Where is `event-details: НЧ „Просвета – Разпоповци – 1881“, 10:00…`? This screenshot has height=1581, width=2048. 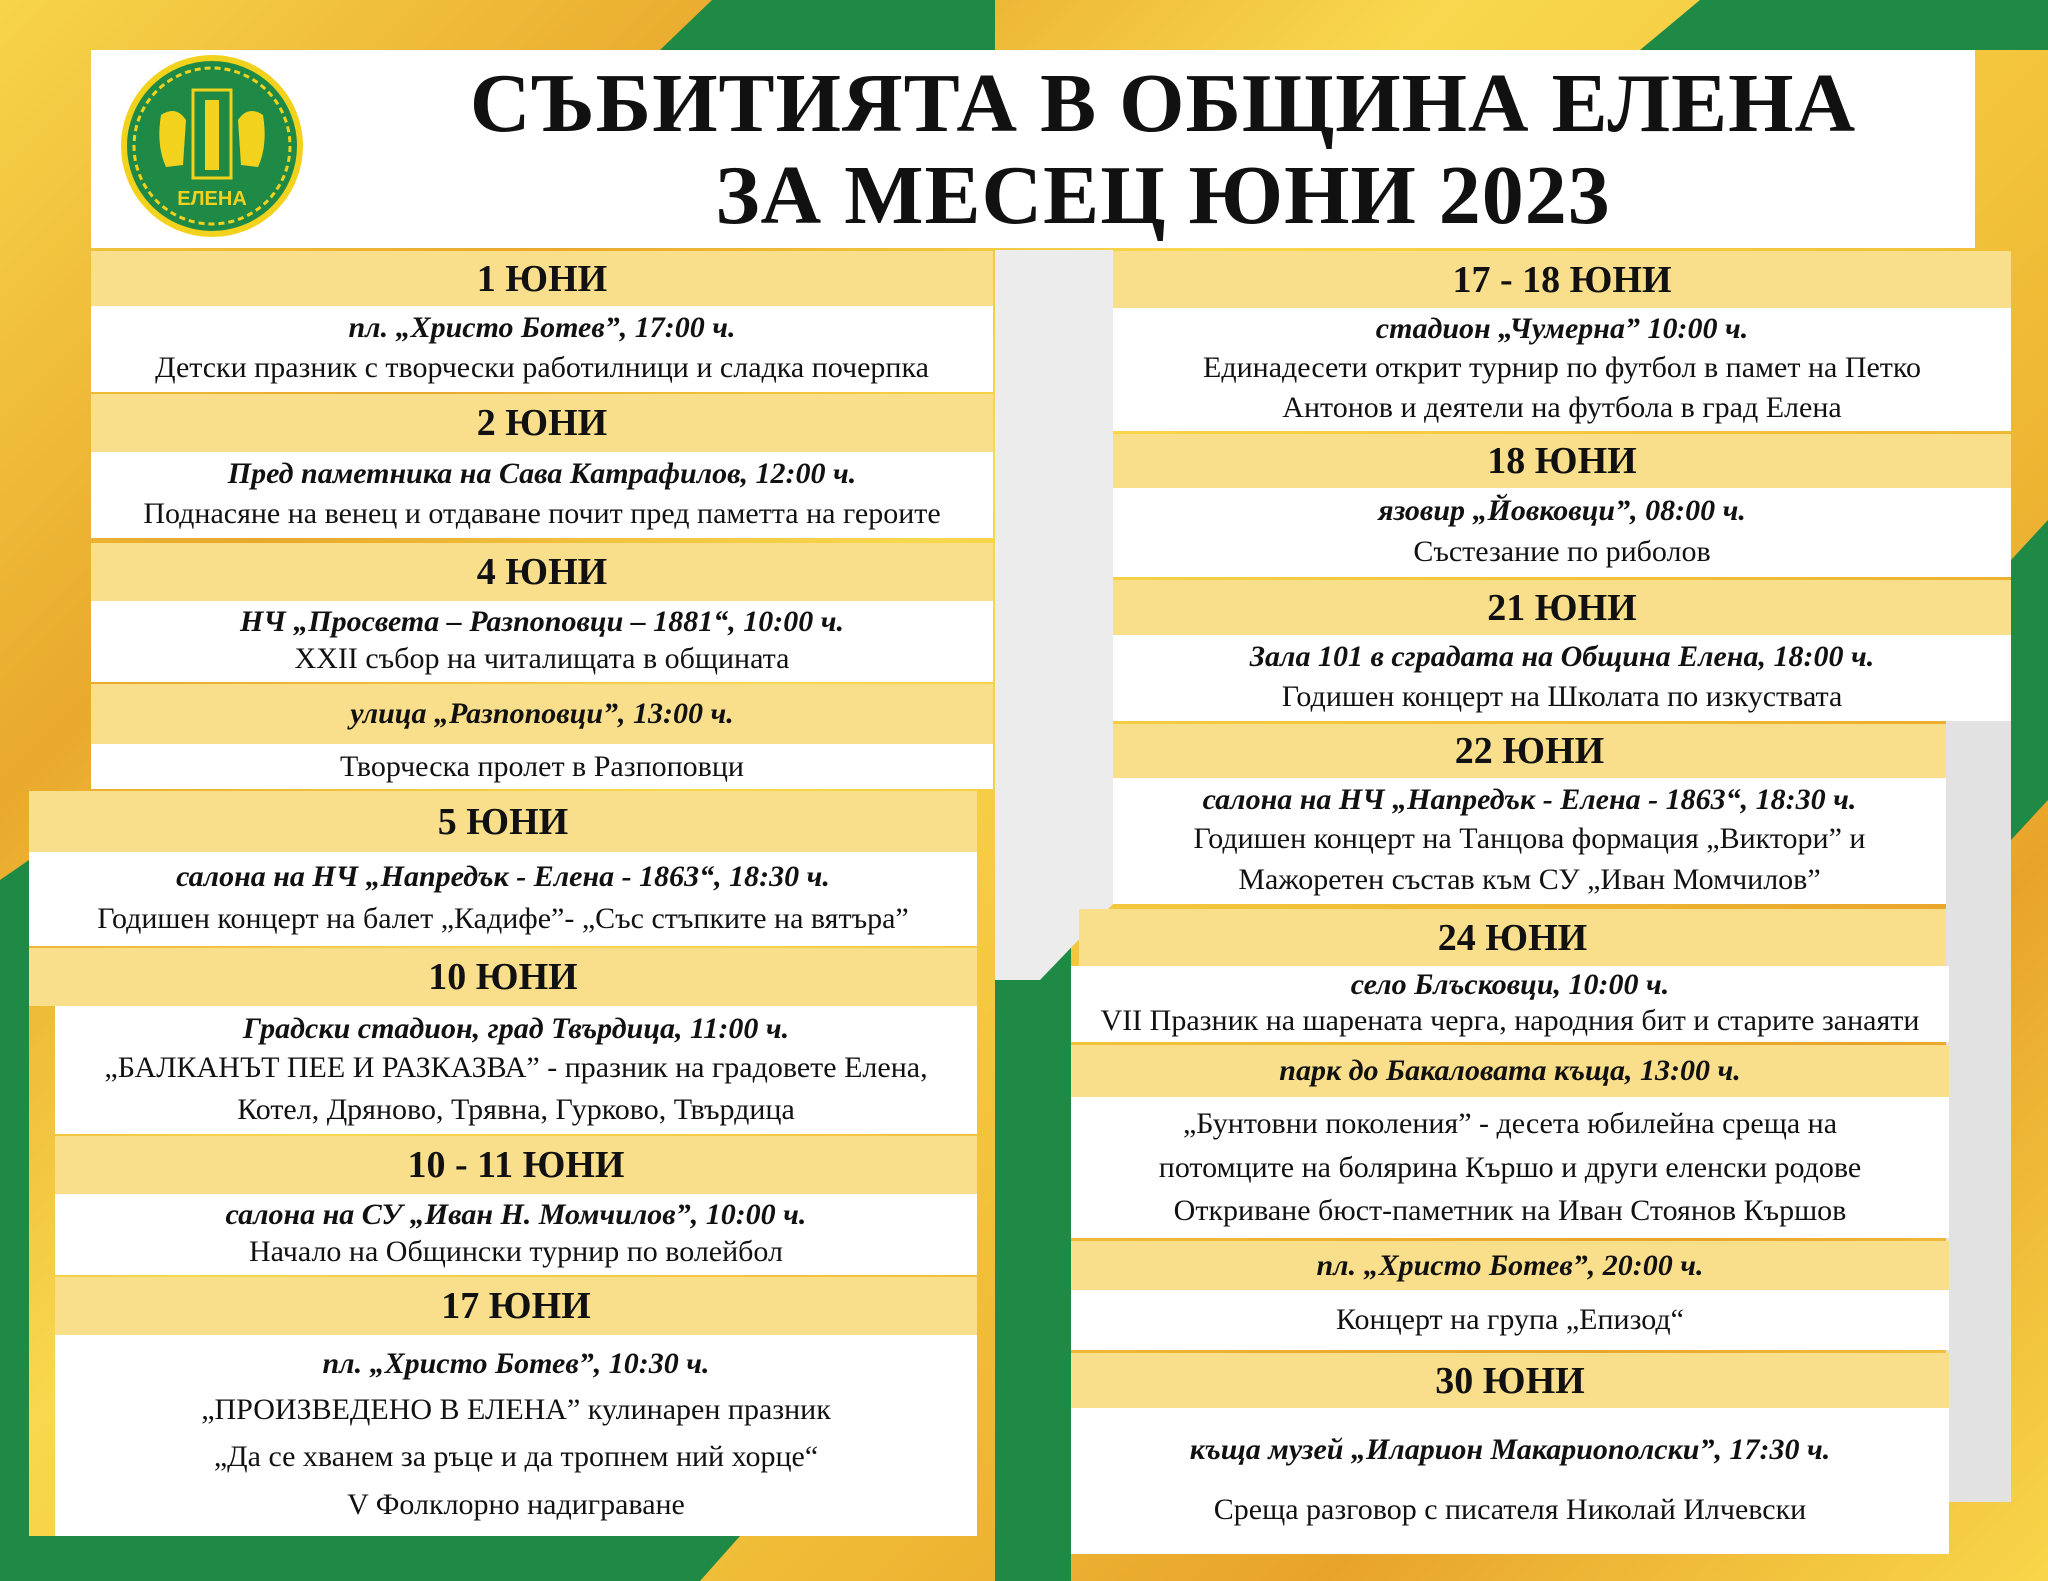
event-details: НЧ „Просвета – Разпоповци – 1881“, 10:00… is located at coordinates (542, 641).